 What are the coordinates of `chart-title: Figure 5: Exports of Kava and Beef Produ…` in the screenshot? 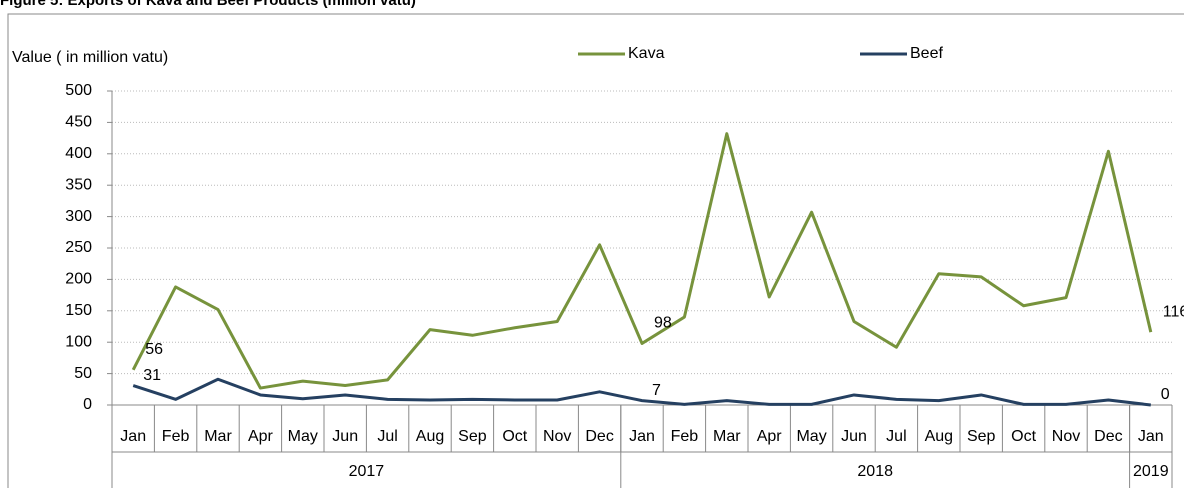 It's located at (208, 4).